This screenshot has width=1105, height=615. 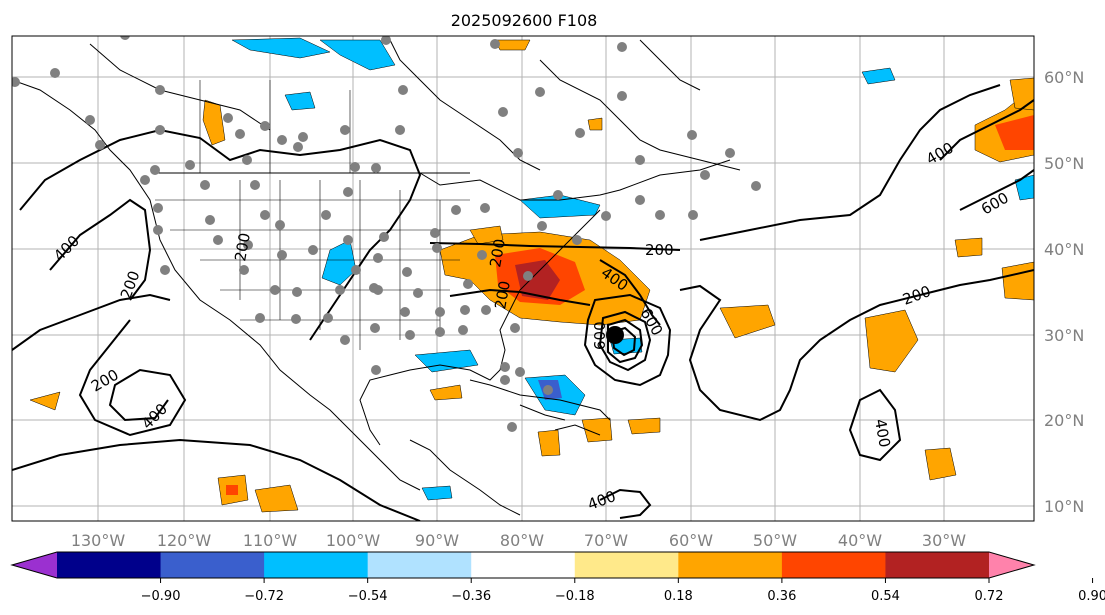 I want to click on lon-label: 60°W, so click(x=691, y=540).